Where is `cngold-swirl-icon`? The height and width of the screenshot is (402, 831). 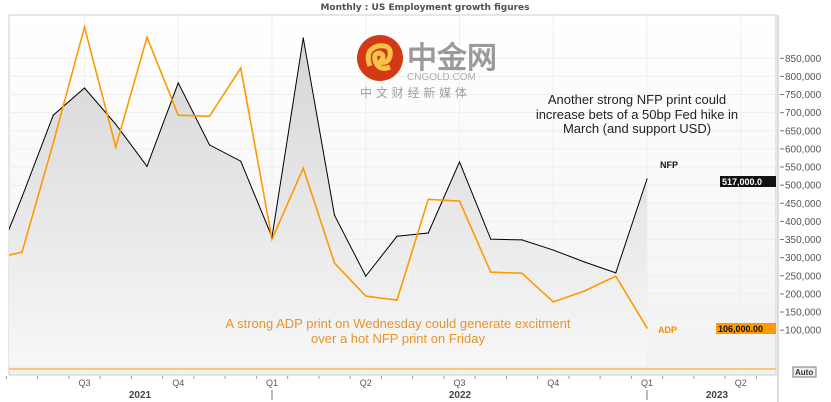
cngold-swirl-icon is located at coordinates (379, 57).